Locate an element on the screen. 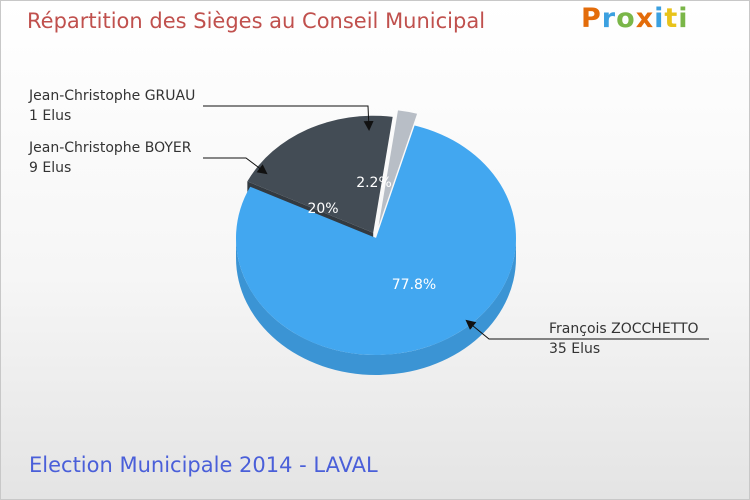 The image size is (750, 500). slice-percent-label: 2.2% is located at coordinates (374, 183).